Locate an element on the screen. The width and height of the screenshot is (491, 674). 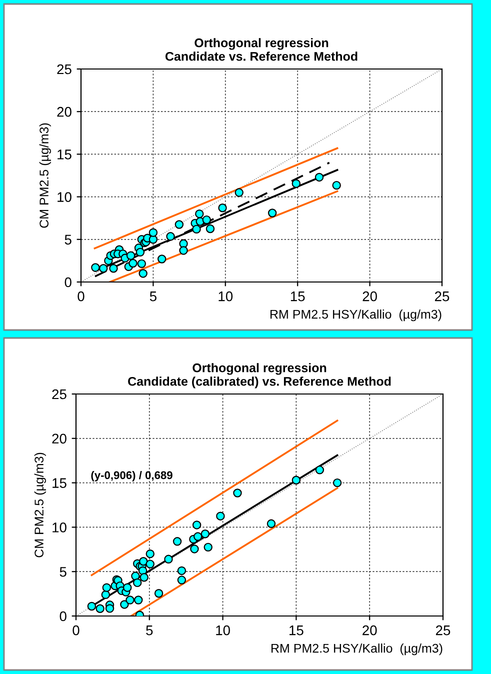
chart-title: Orthogonal regression Candidate vs. Reference Method is located at coordinates (261, 49).